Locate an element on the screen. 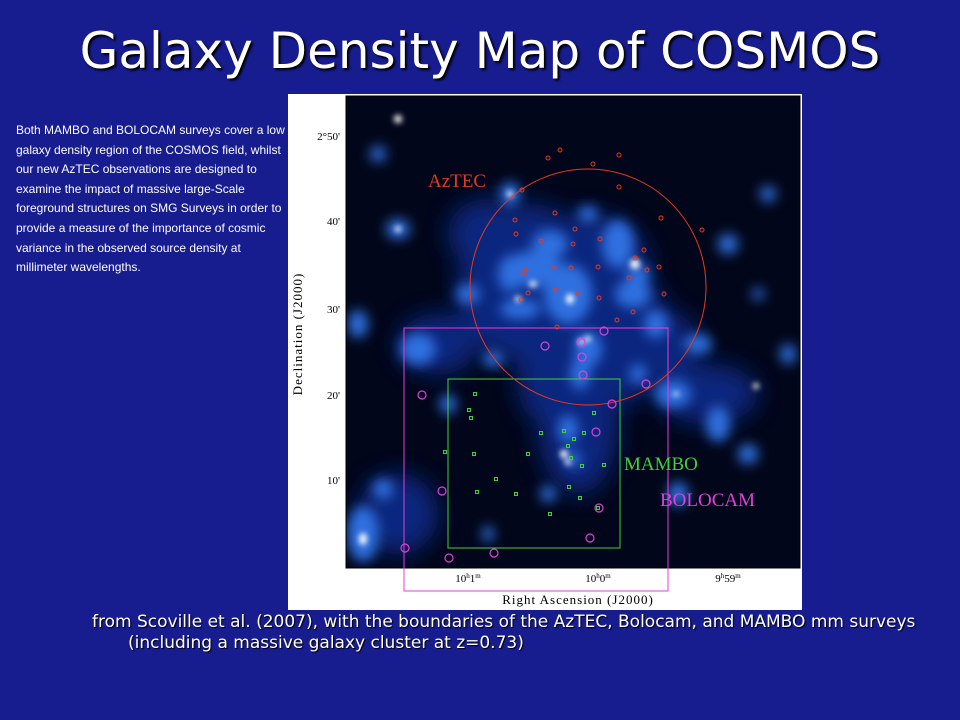 This screenshot has height=720, width=960. bolocam-boundary is located at coordinates (536, 459).